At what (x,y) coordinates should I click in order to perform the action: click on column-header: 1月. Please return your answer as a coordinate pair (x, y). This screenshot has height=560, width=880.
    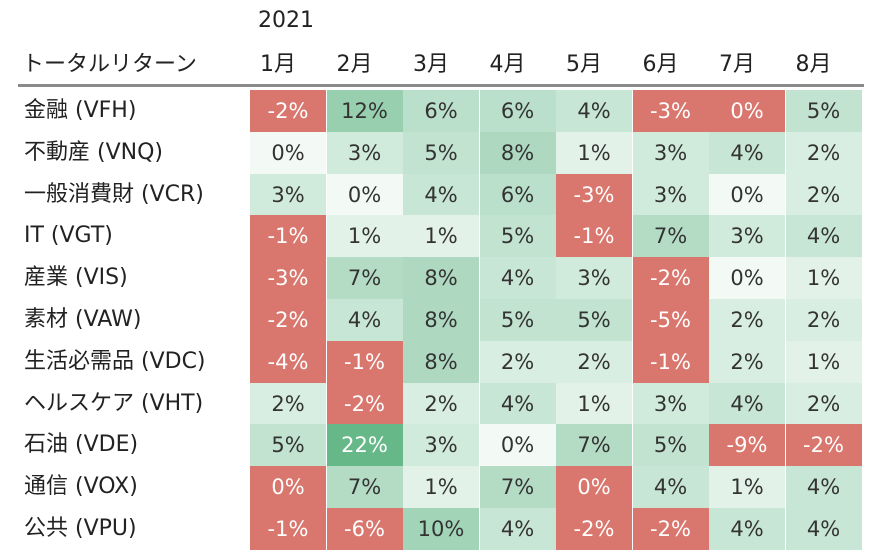
    Looking at the image, I should click on (278, 64).